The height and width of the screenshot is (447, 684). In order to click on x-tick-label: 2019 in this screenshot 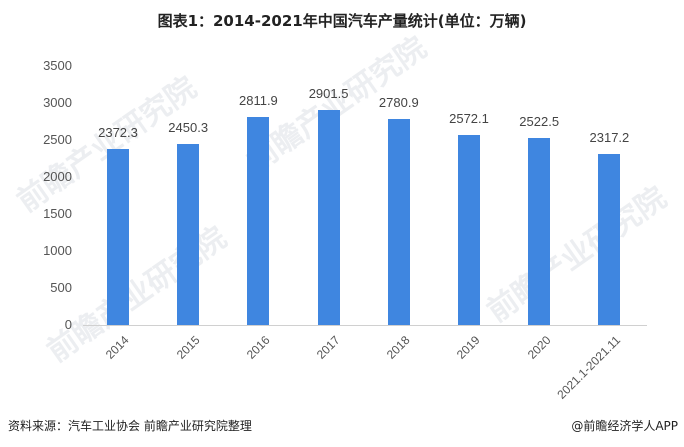, I will do `click(468, 347)`.